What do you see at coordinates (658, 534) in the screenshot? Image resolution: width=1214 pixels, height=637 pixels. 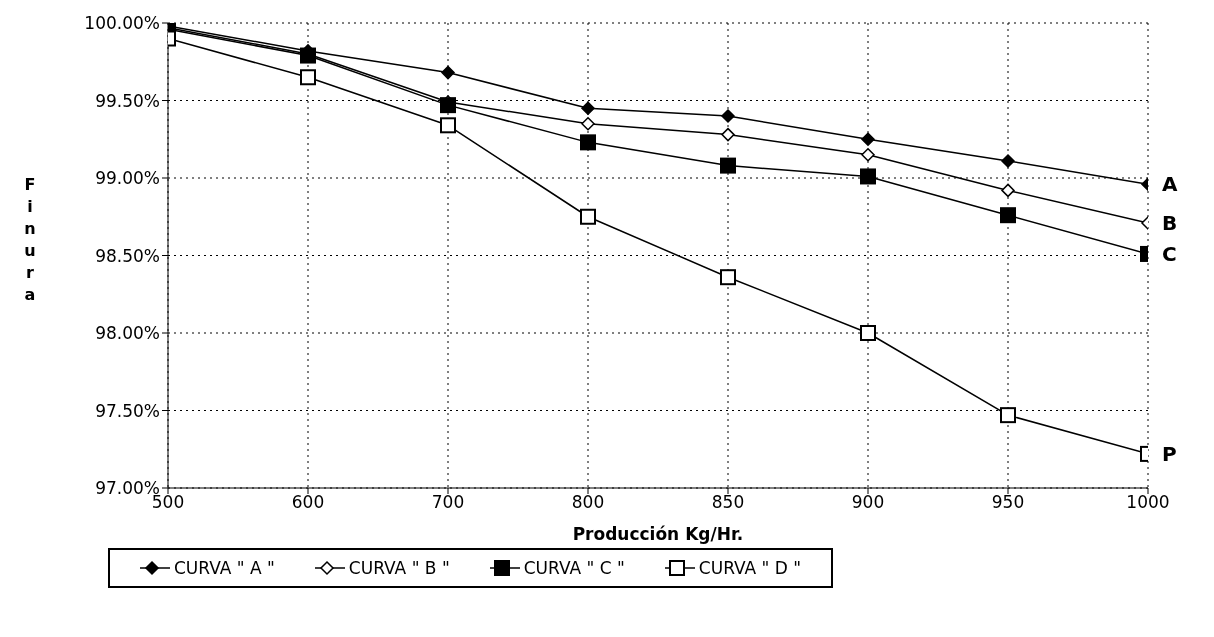 I see `x-axis-title: Producción Kg/Hr.` at bounding box center [658, 534].